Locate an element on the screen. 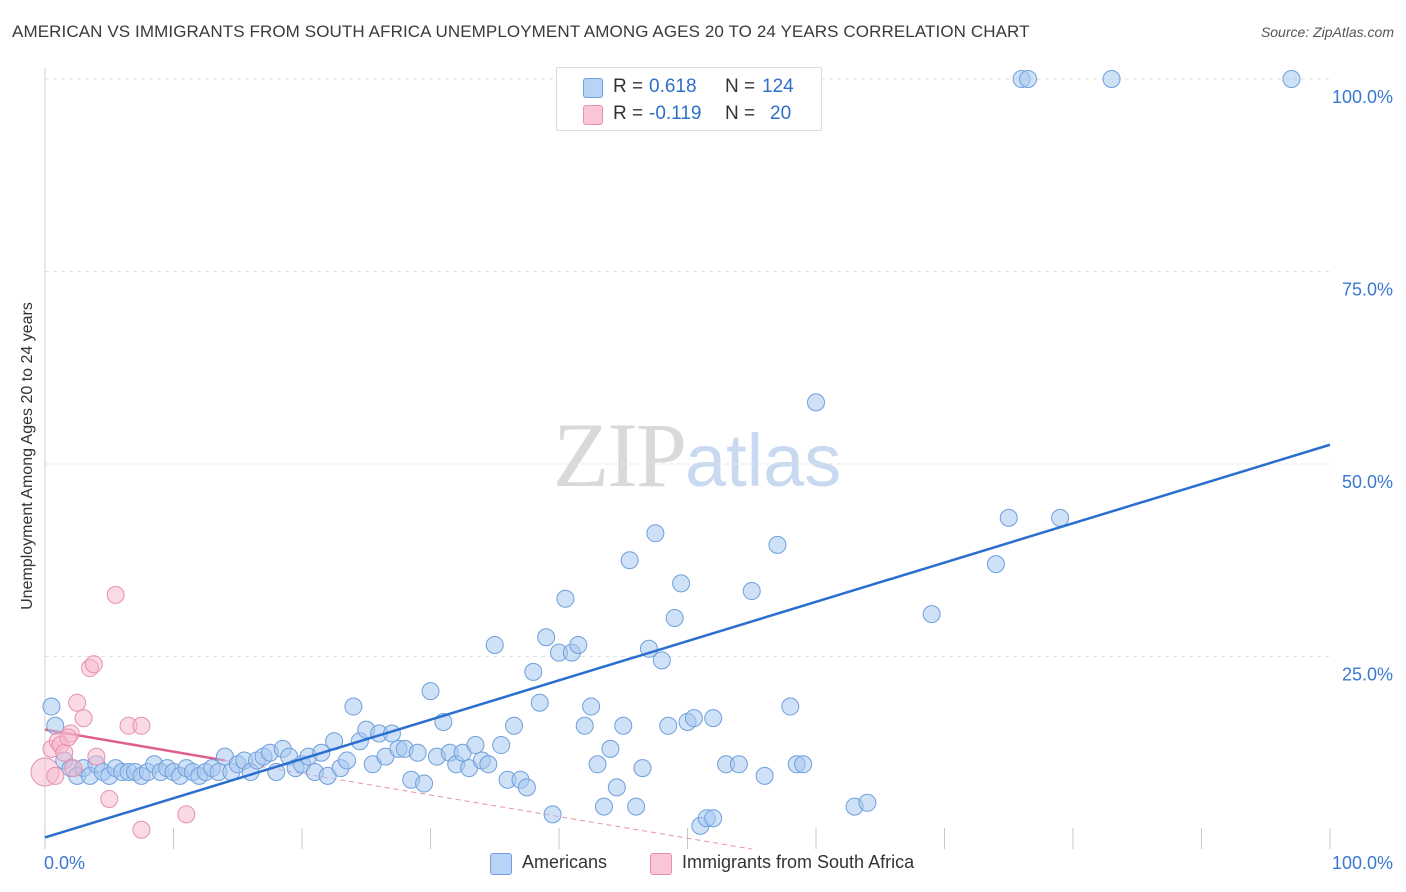 This screenshot has width=1406, height=892. watermark: ZIPatlas is located at coordinates (697, 455).